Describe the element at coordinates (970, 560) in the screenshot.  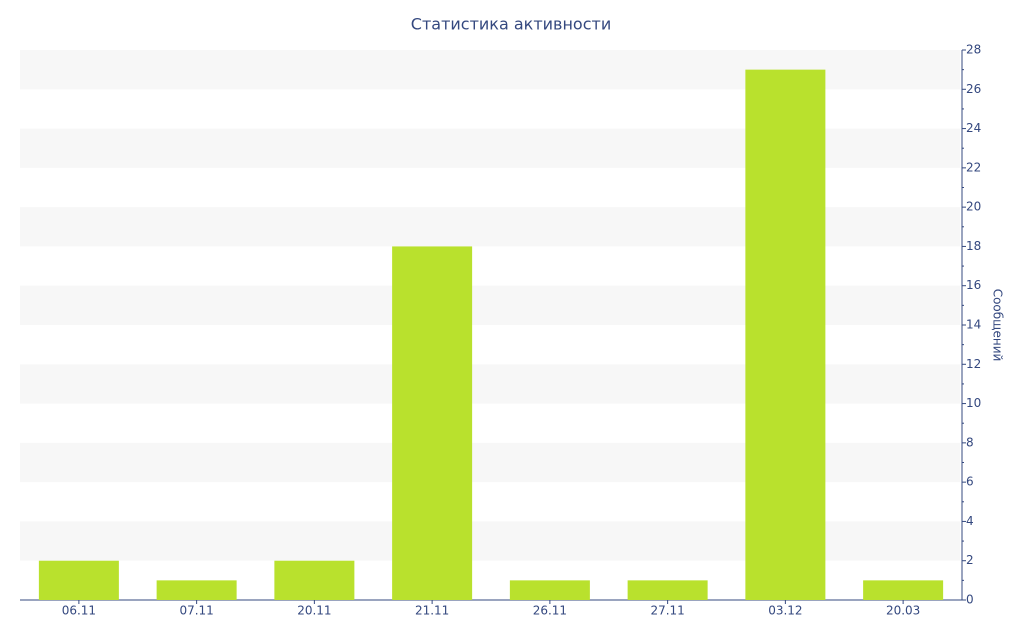
I see `y-tick-label: 2` at that location.